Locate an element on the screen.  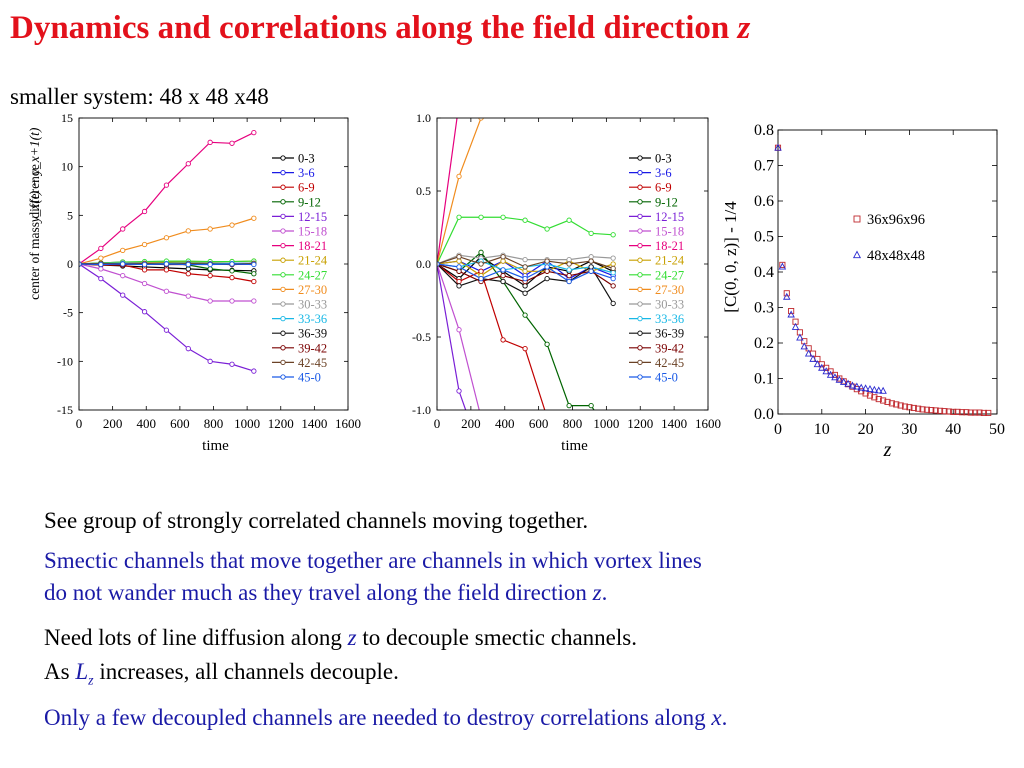
x-tick-label: 1600 is located at coordinates (708, 423).